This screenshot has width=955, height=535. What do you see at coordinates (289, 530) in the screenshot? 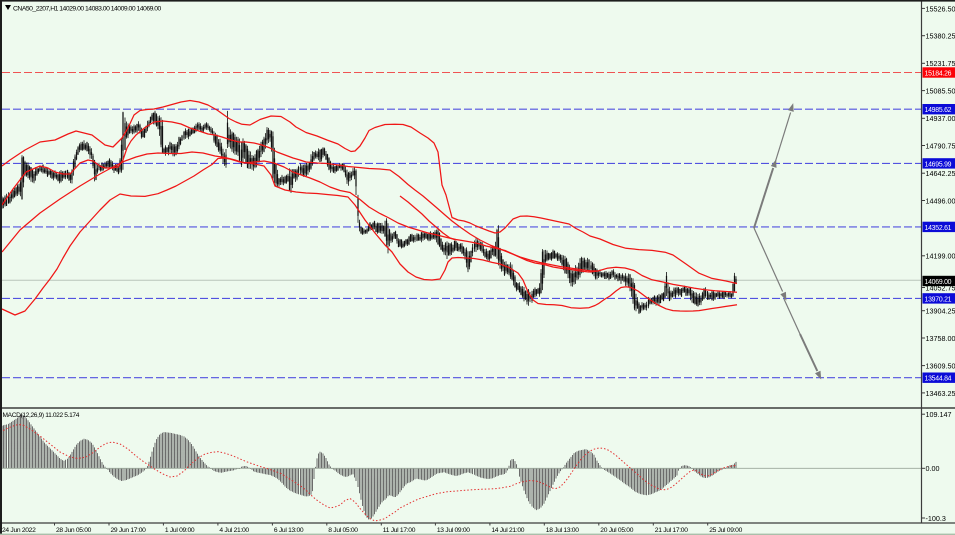
I see `svg-text: 6 Jul 13:00` at bounding box center [289, 530].